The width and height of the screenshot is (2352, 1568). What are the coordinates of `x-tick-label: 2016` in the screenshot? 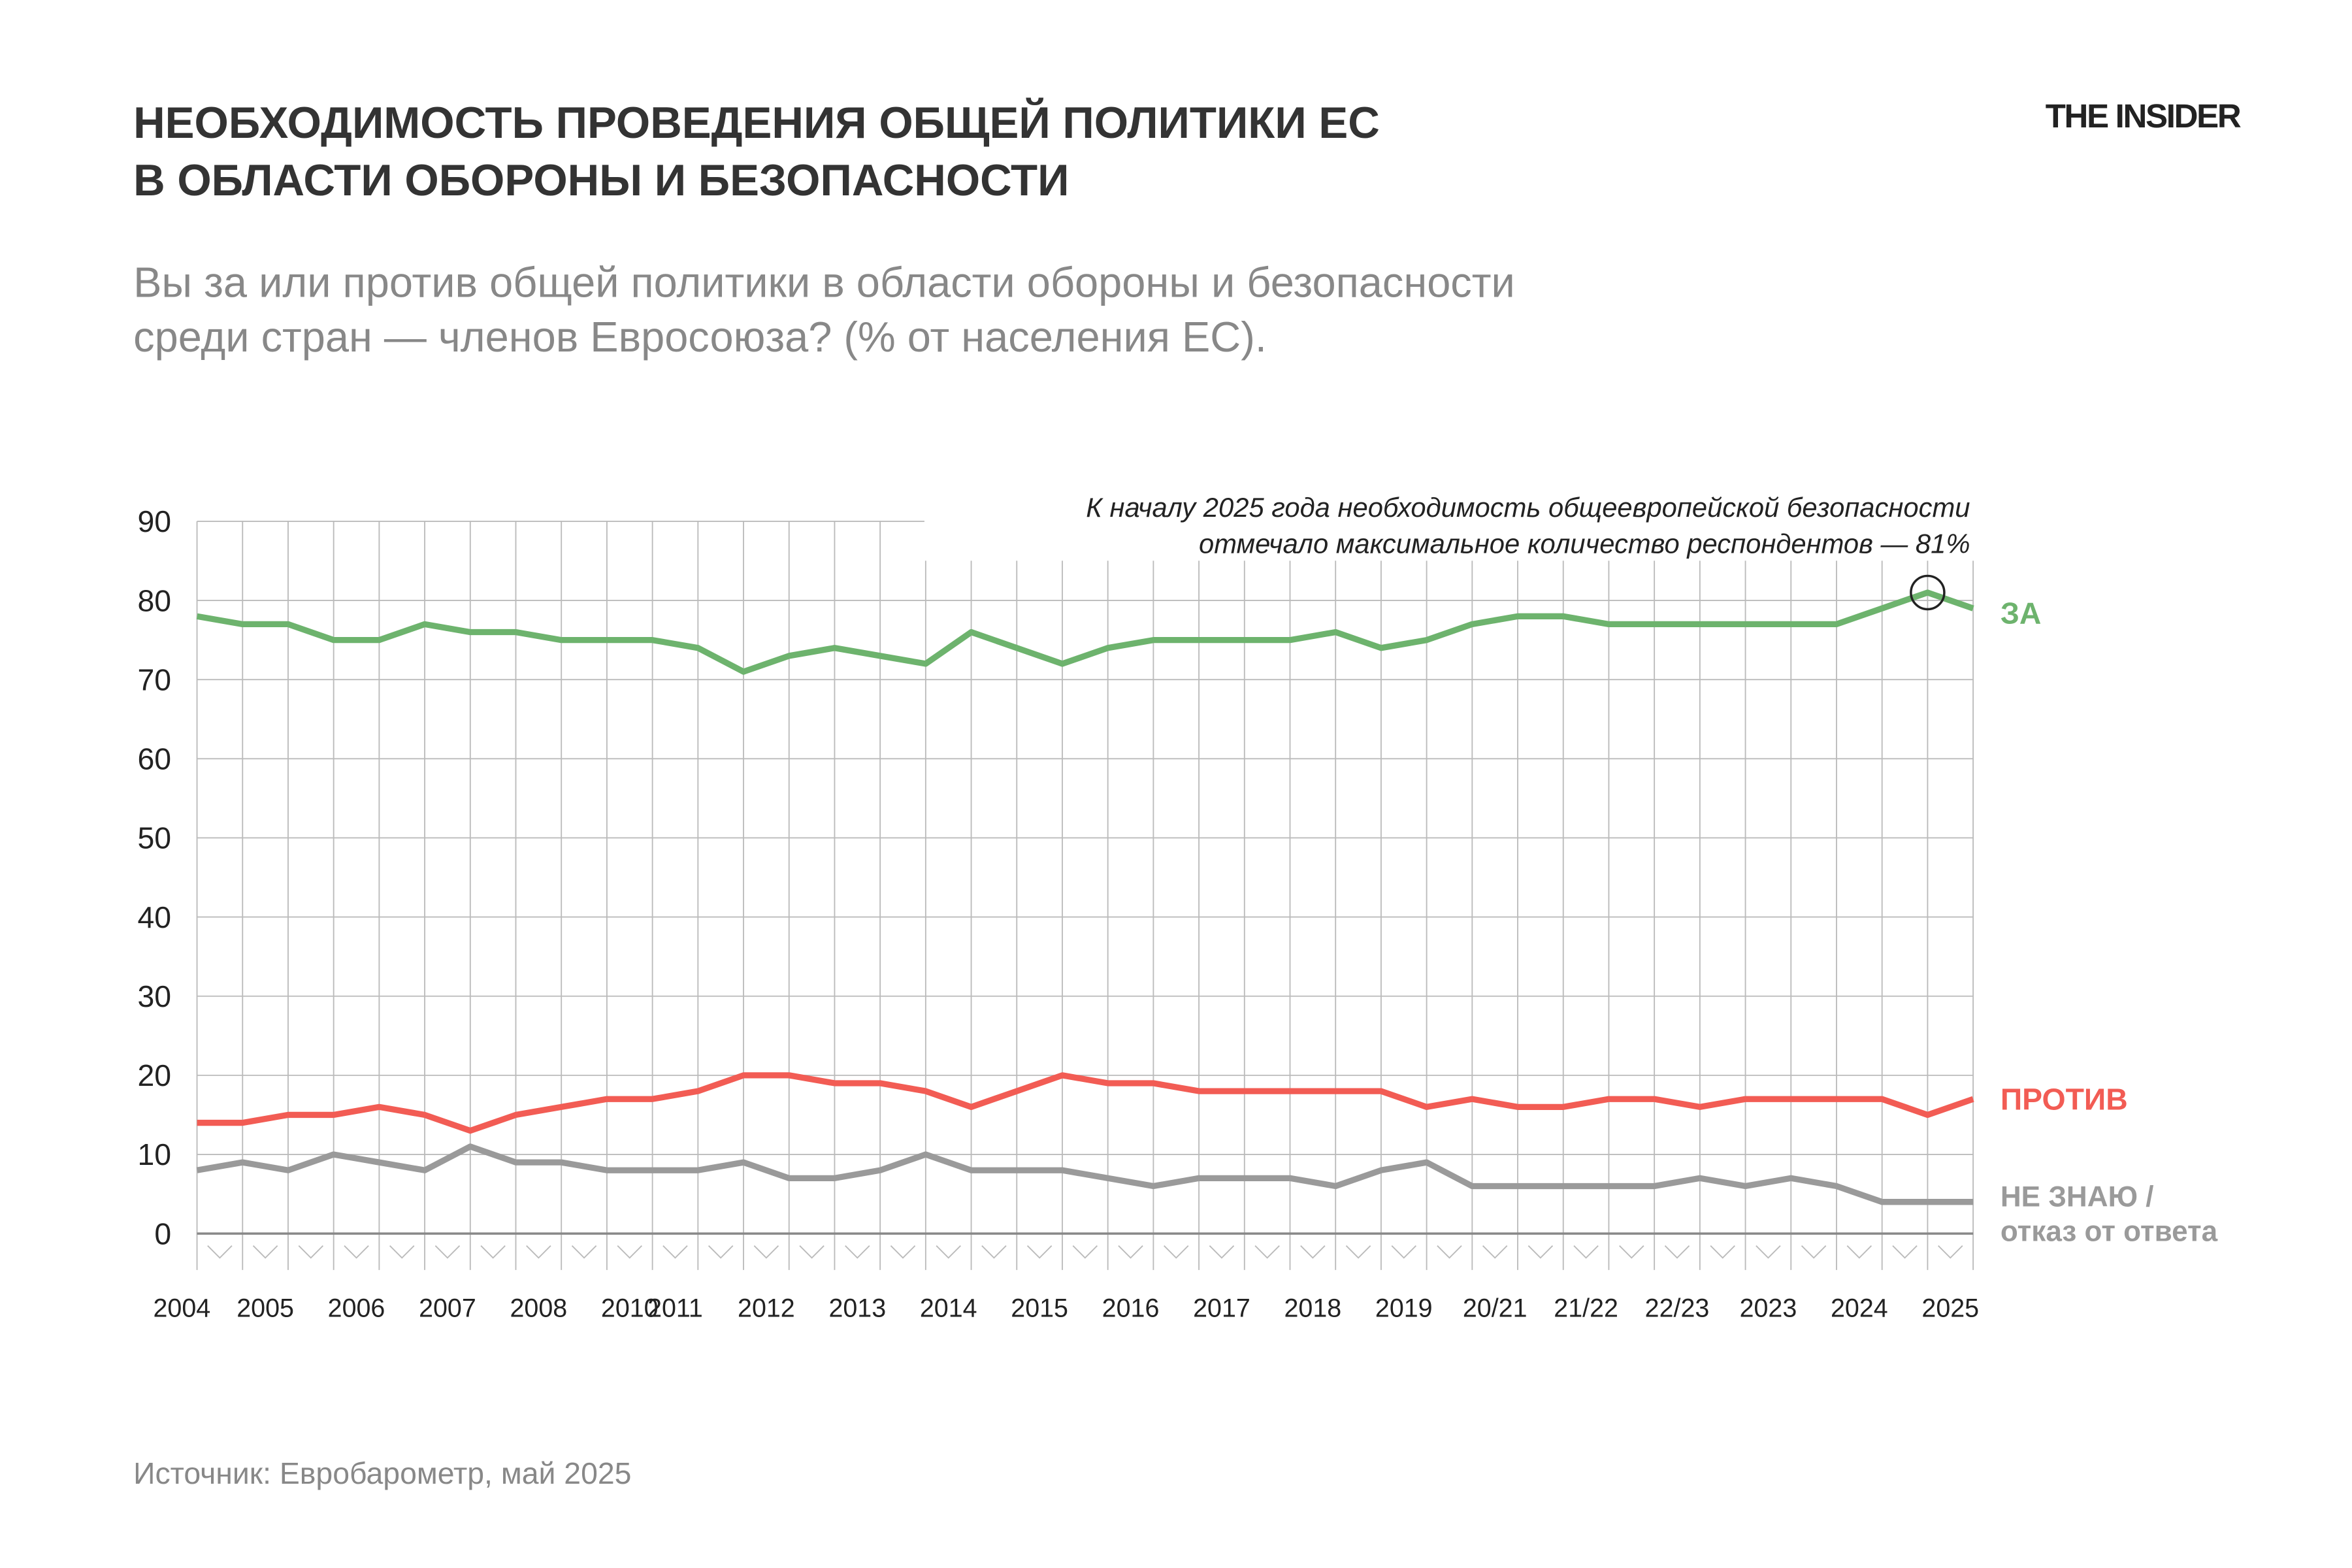 It's located at (1131, 1308).